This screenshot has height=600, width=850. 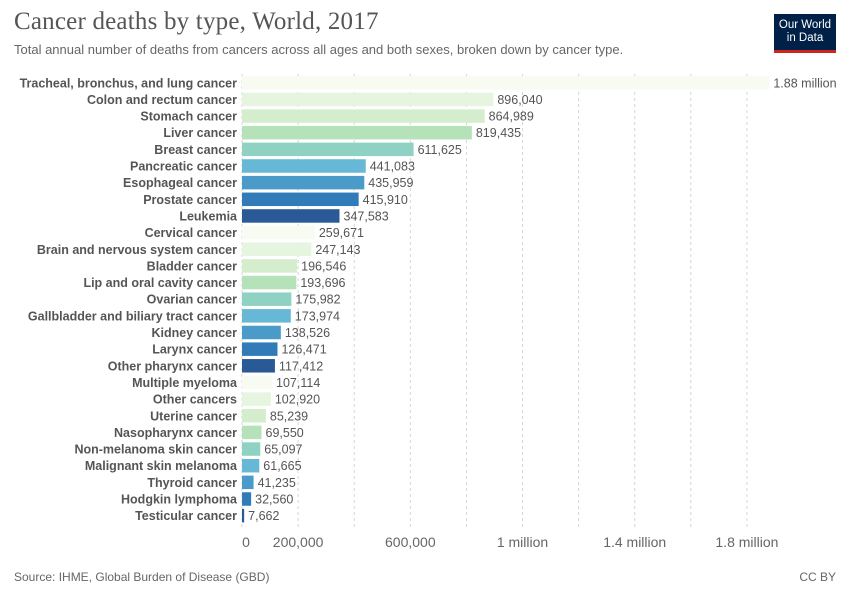 What do you see at coordinates (301, 366) in the screenshot?
I see `value-label: 117,412` at bounding box center [301, 366].